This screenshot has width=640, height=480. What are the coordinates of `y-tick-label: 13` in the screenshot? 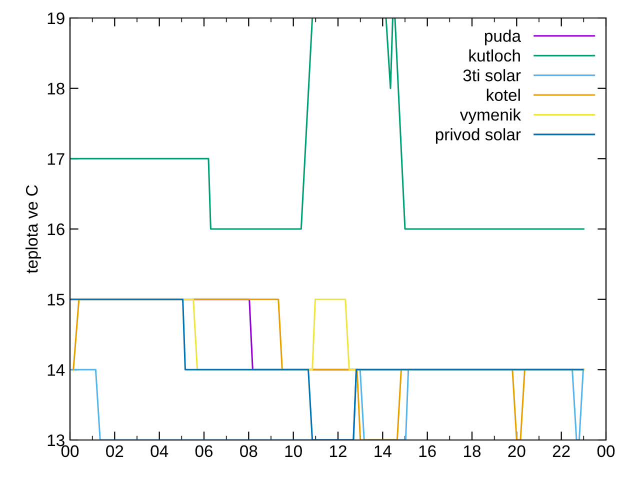 It's located at (56, 440).